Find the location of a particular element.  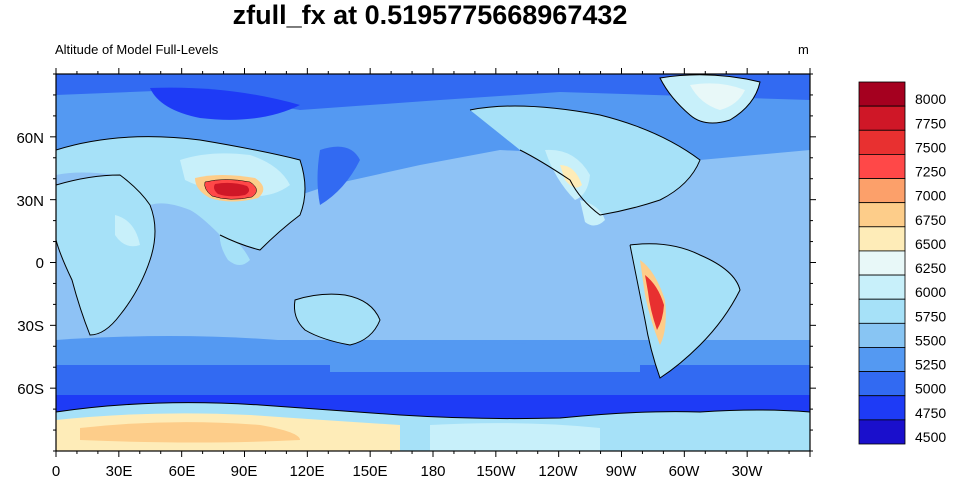

colorbar-label: 4500 is located at coordinates (930, 437).